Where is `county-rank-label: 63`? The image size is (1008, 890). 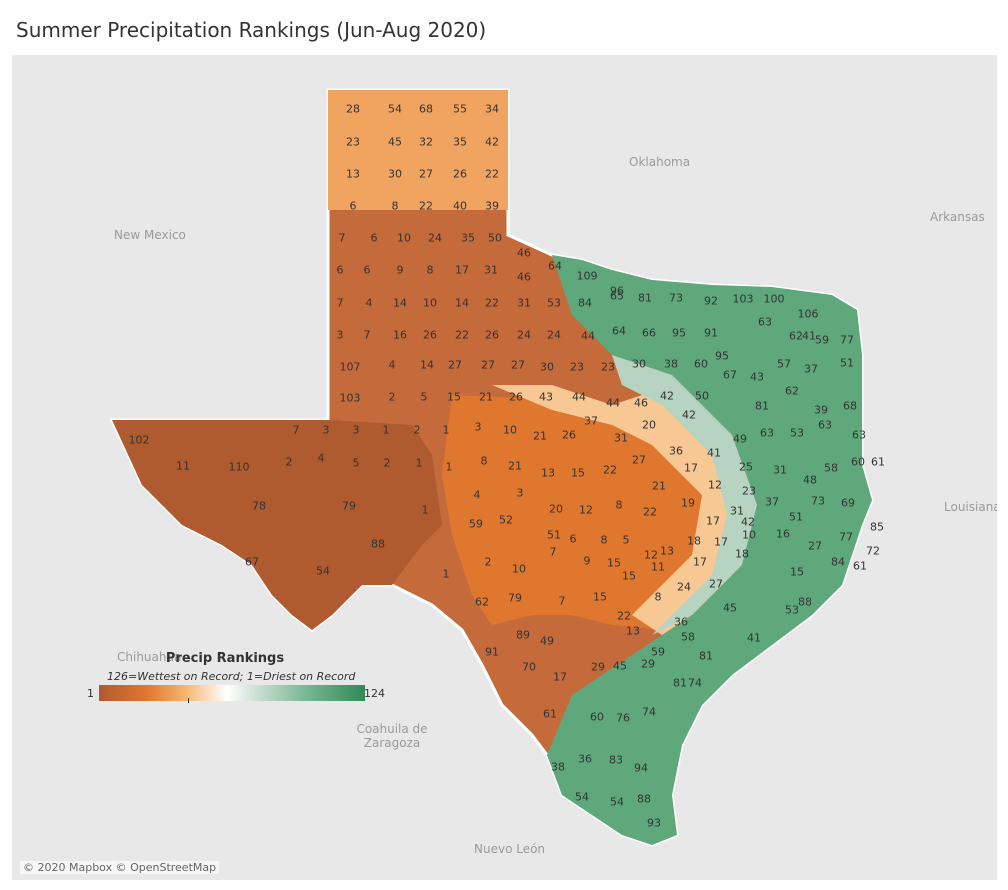 county-rank-label: 63 is located at coordinates (767, 433).